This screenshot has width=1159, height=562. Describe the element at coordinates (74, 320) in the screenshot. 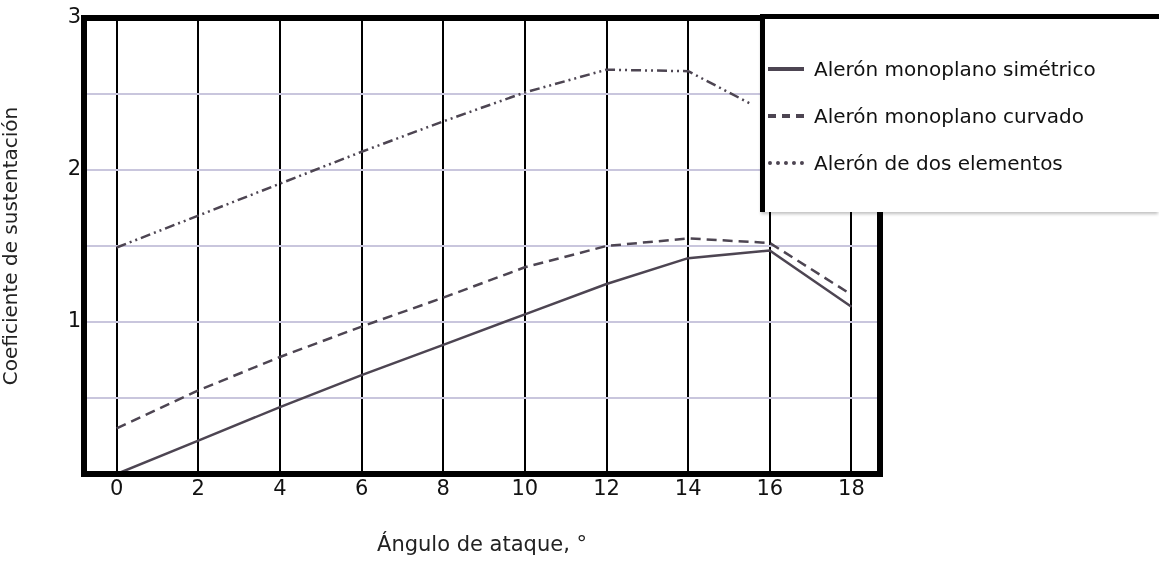

I see `y-tick-label: 1` at that location.